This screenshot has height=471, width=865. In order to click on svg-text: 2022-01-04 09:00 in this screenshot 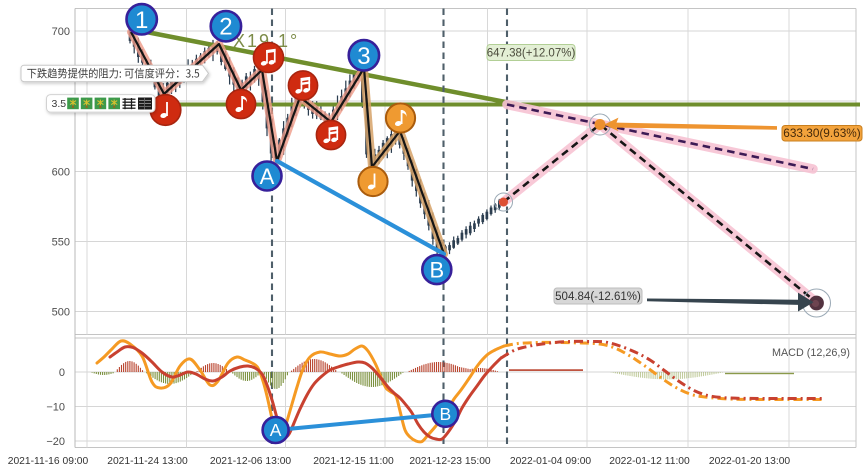, I will do `click(551, 461)`.